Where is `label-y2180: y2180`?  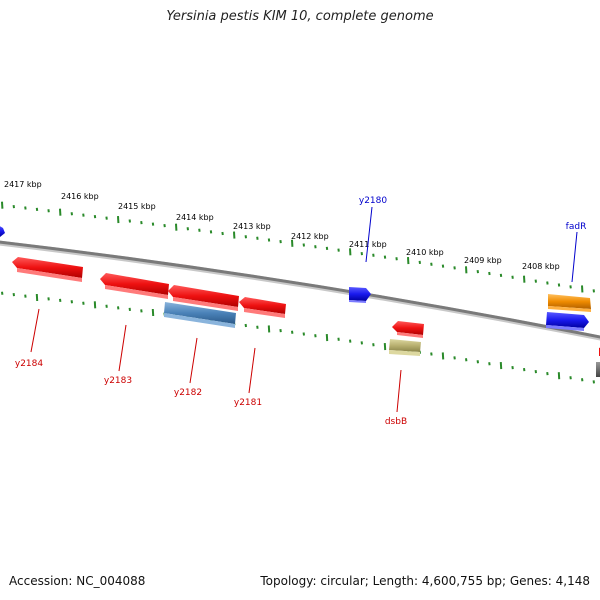 label-y2180: y2180 is located at coordinates (373, 201).